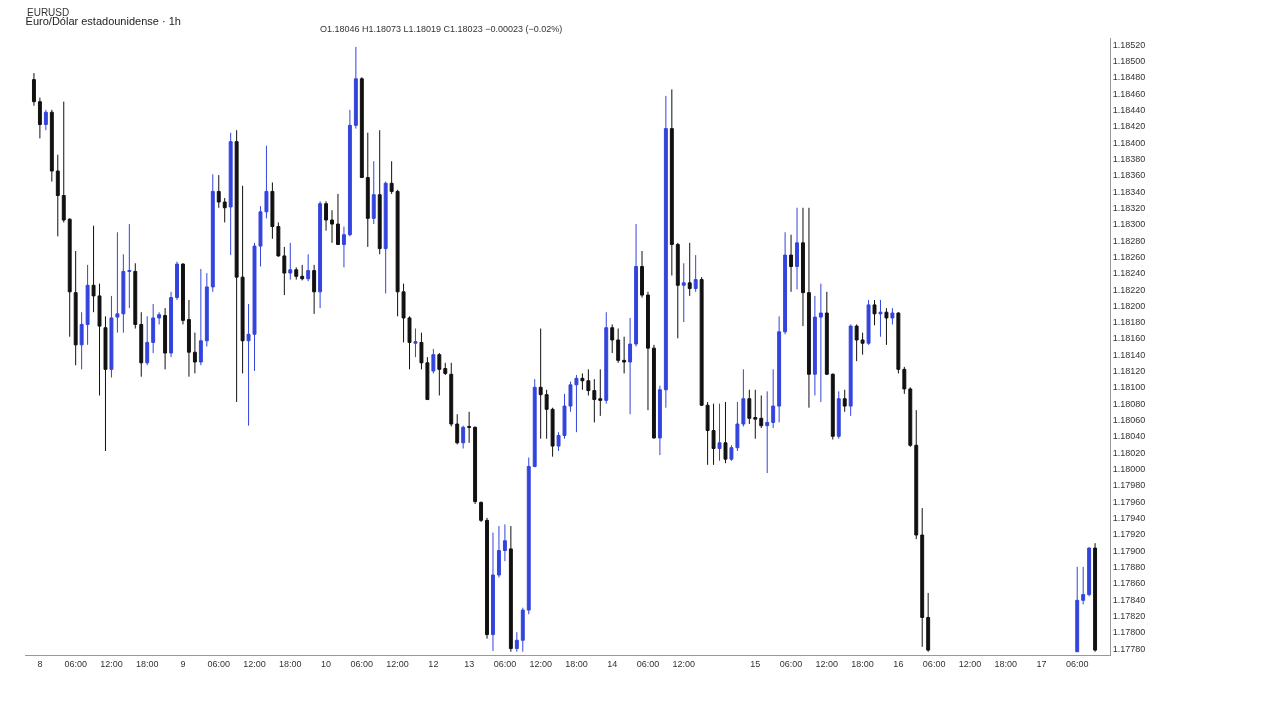  I want to click on y-tick-label: 1.18020, so click(1129, 452).